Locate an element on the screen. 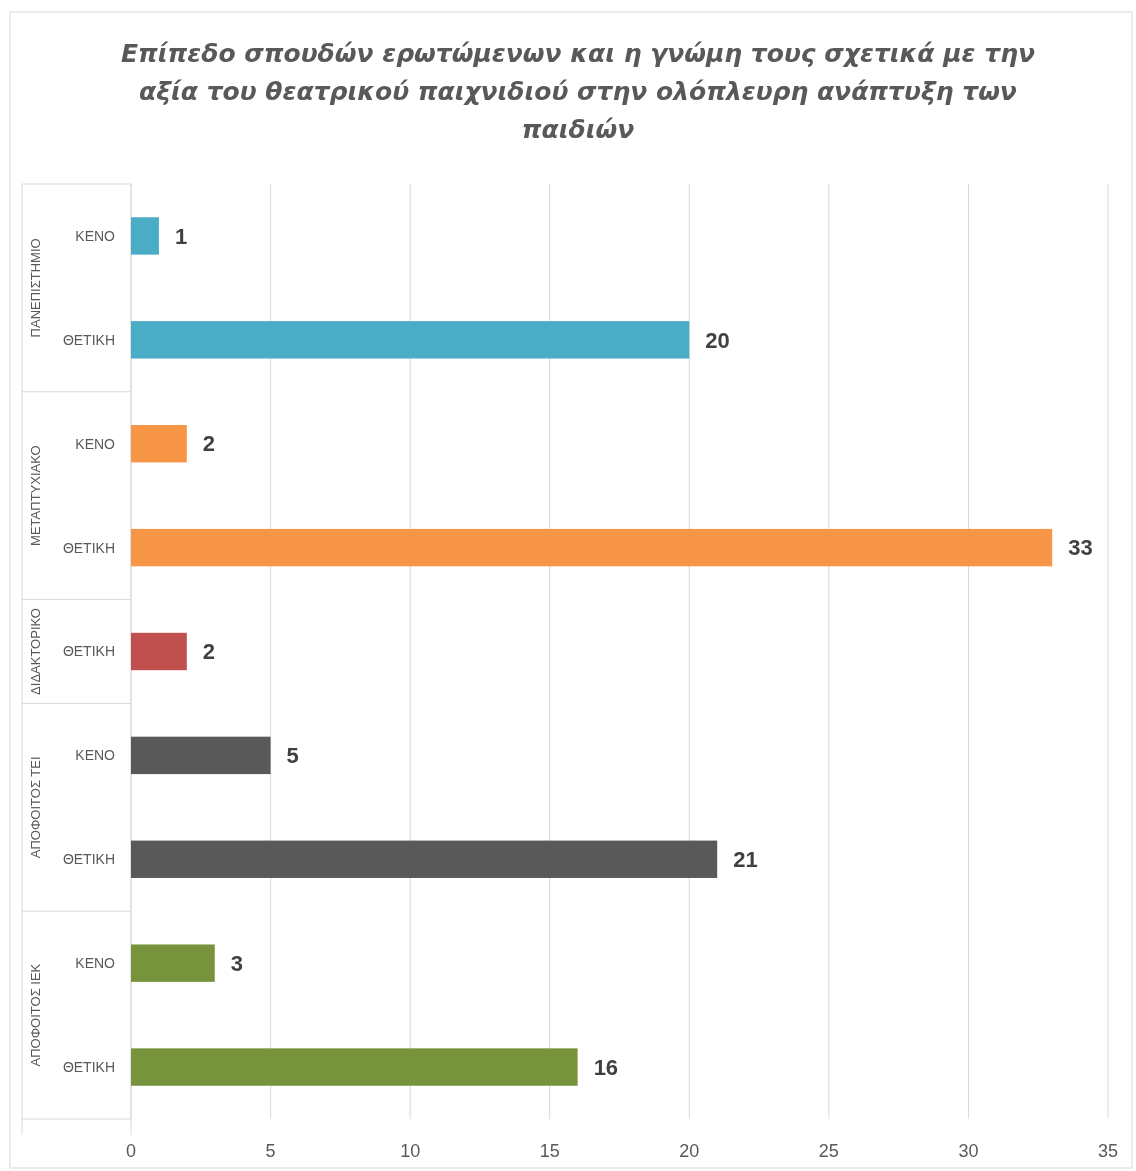 This screenshot has width=1136, height=1171. data-label: 5 is located at coordinates (292, 756).